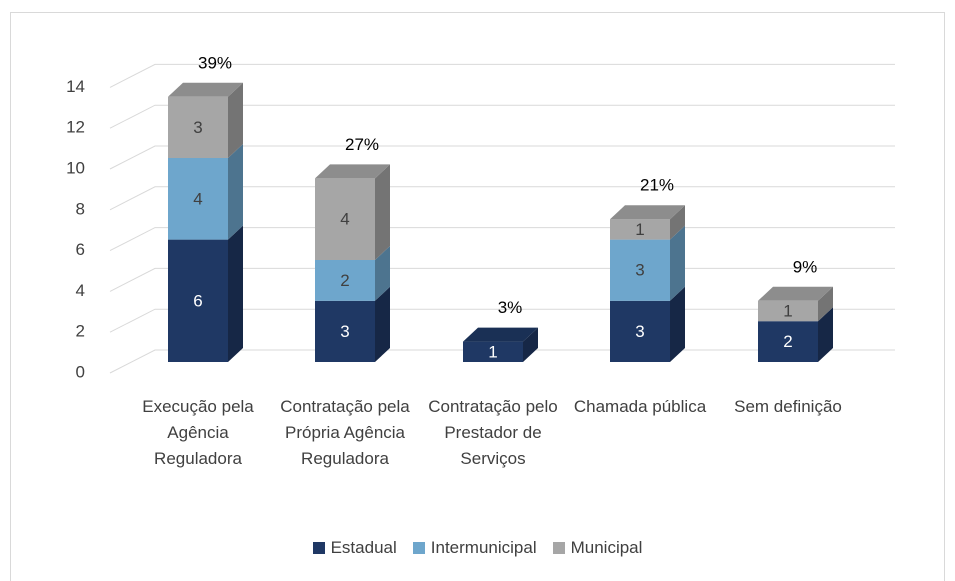  Describe the element at coordinates (805, 266) in the screenshot. I see `total-label: 9%` at that location.